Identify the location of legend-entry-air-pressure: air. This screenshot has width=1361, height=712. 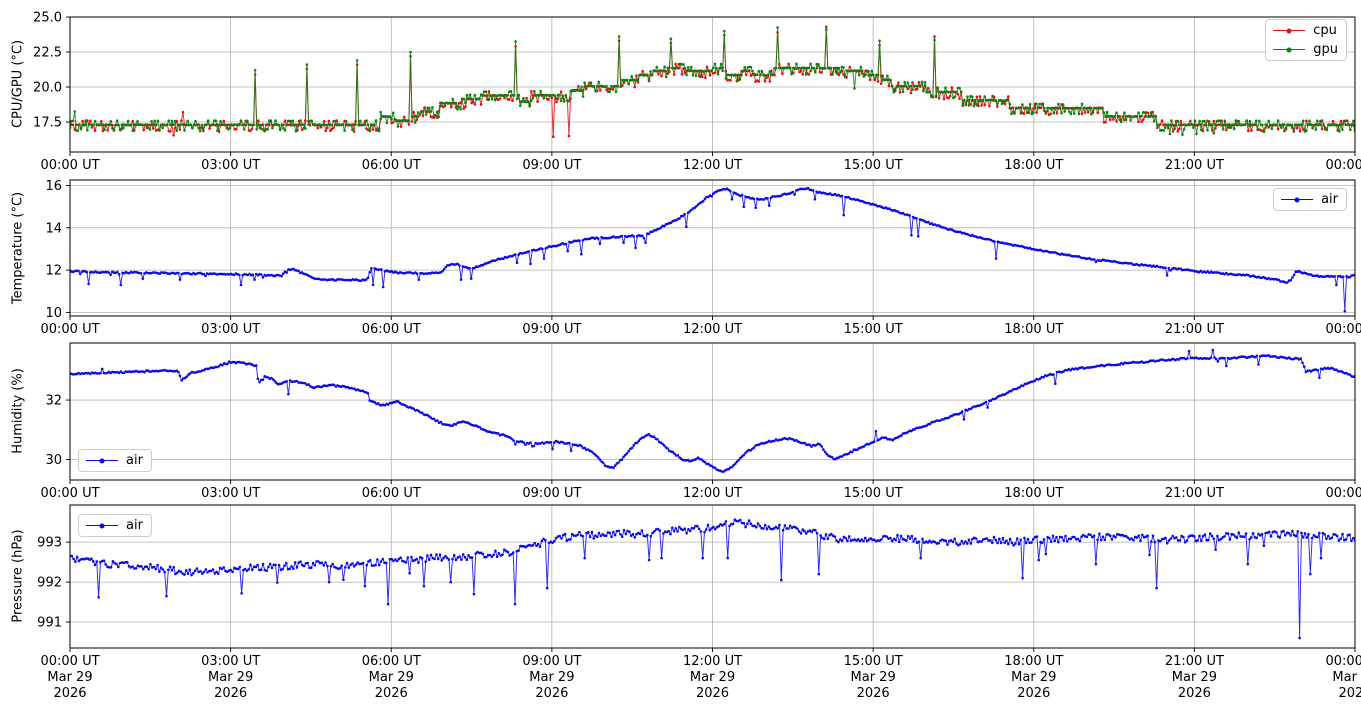
(114, 525).